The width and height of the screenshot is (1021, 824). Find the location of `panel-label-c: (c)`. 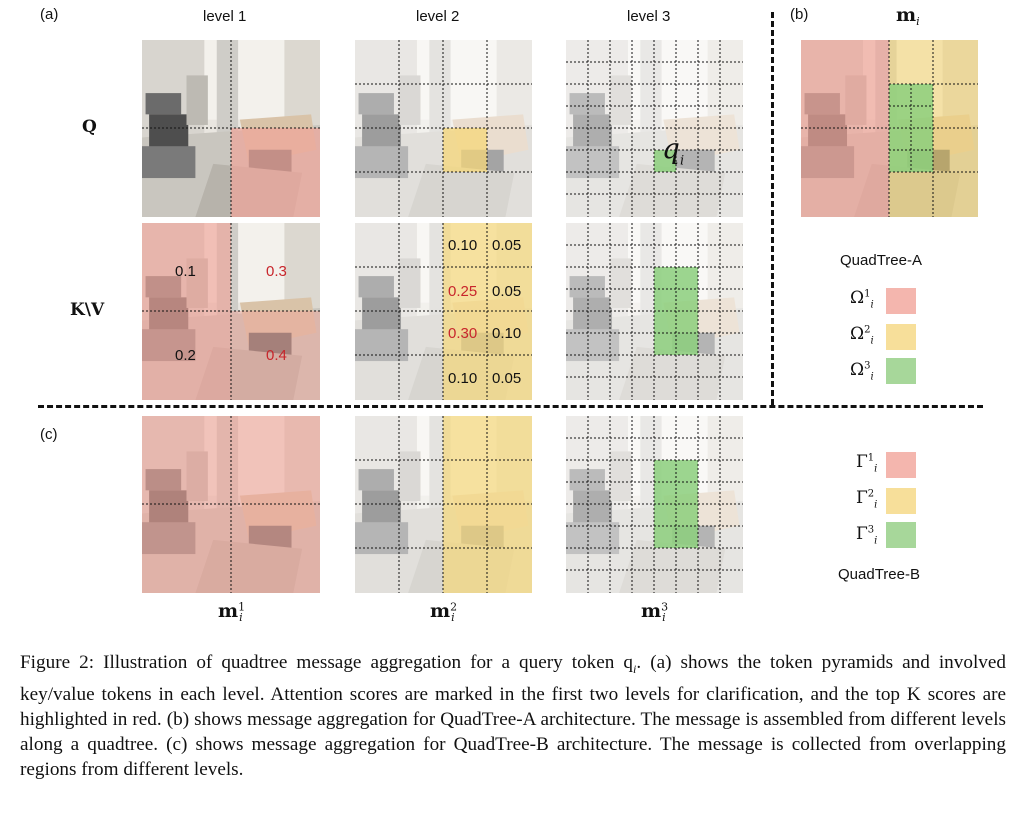

panel-label-c: (c) is located at coordinates (49, 434).